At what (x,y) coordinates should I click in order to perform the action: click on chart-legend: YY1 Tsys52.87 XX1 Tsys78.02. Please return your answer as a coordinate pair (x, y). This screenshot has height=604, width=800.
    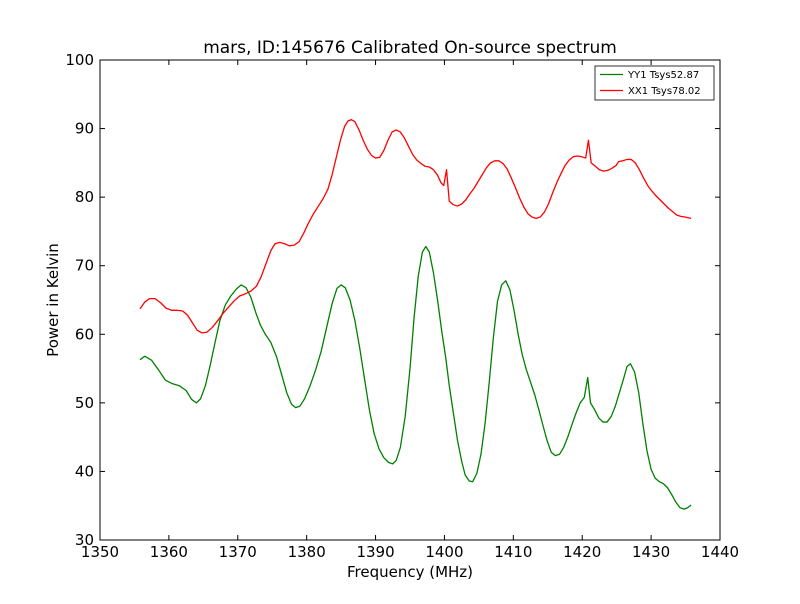
    Looking at the image, I should click on (654, 83).